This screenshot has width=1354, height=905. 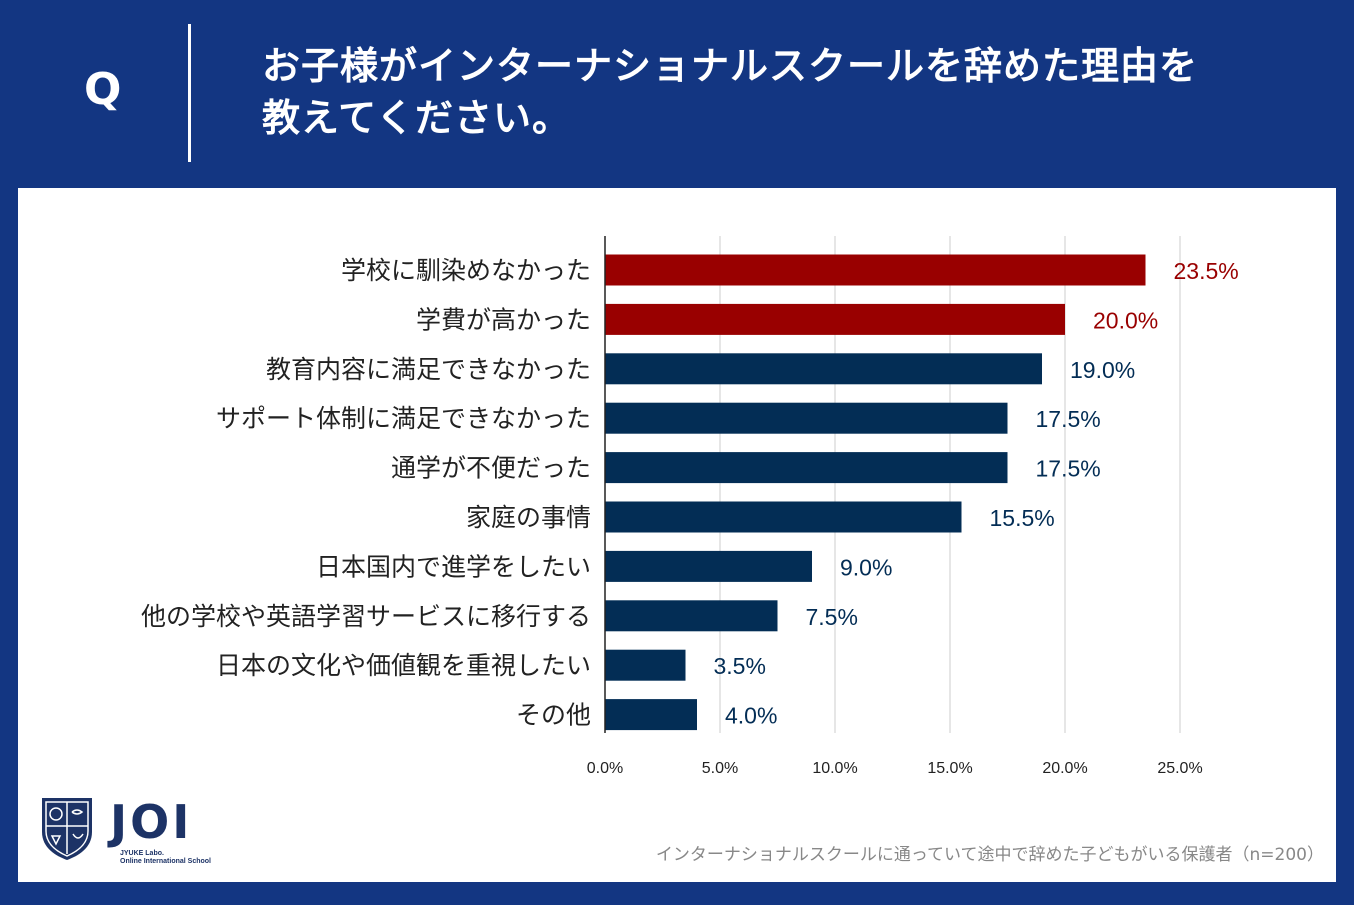 What do you see at coordinates (67, 829) in the screenshot?
I see `school-crest-icon` at bounding box center [67, 829].